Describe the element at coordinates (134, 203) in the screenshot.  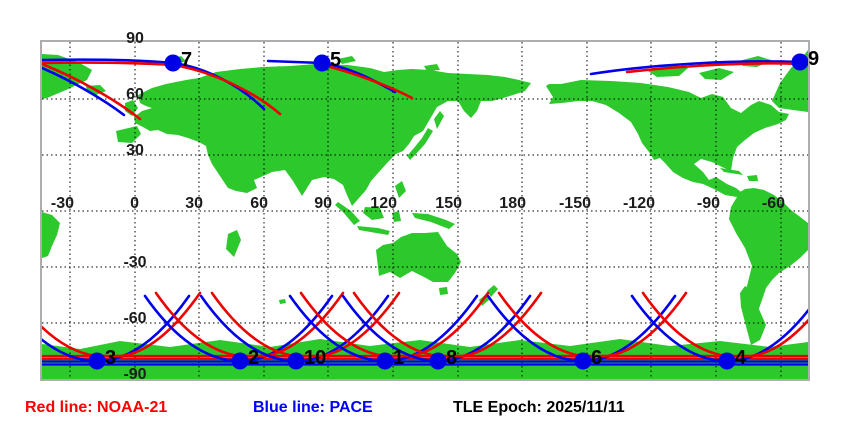
I see `lon-label-0: 0` at that location.